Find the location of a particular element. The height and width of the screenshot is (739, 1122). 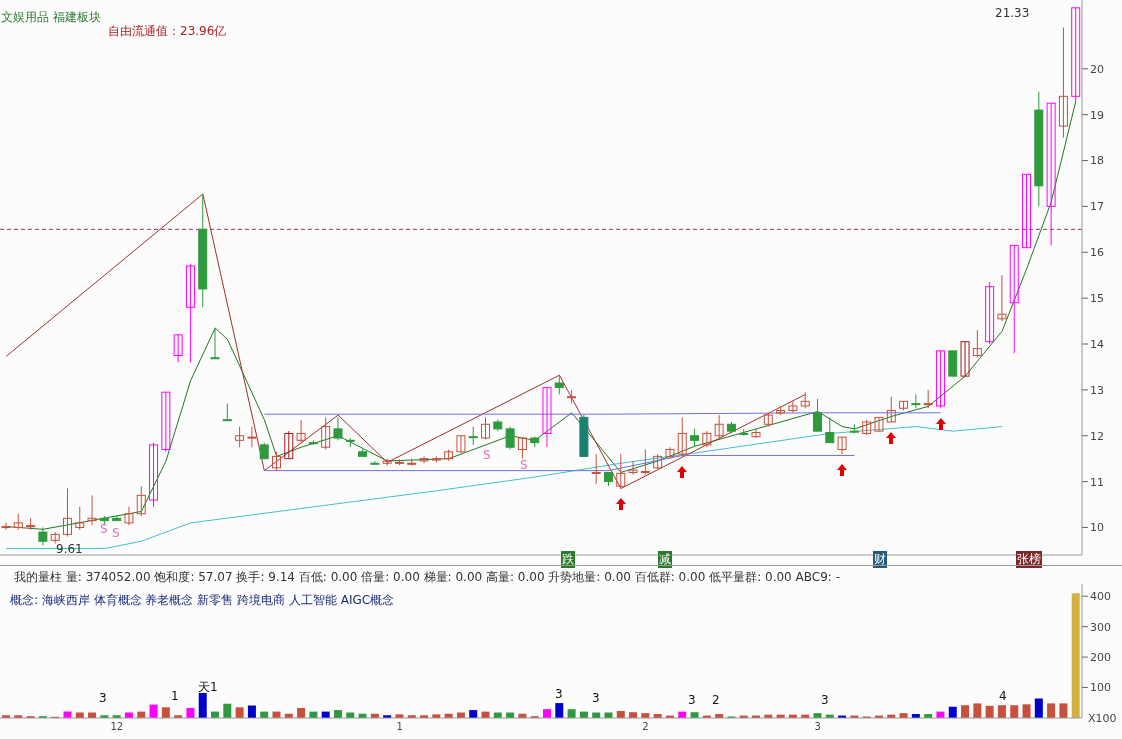

y-tick-label: 200 is located at coordinates (1100, 657).